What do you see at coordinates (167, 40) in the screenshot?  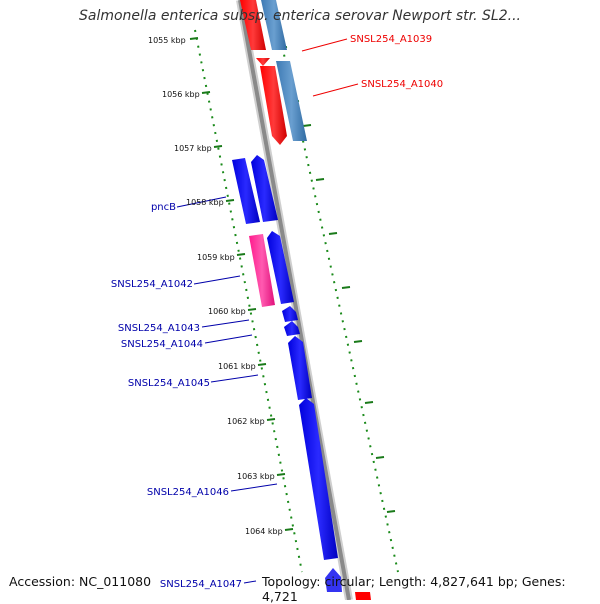 I see `tick-label: 1055 kbp` at bounding box center [167, 40].